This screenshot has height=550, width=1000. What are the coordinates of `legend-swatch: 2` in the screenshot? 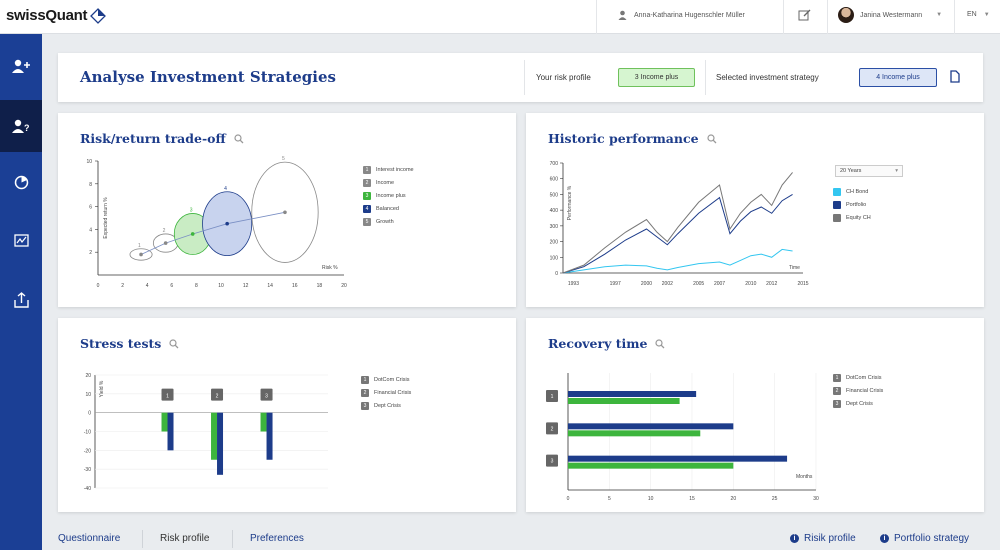 It's located at (365, 392).